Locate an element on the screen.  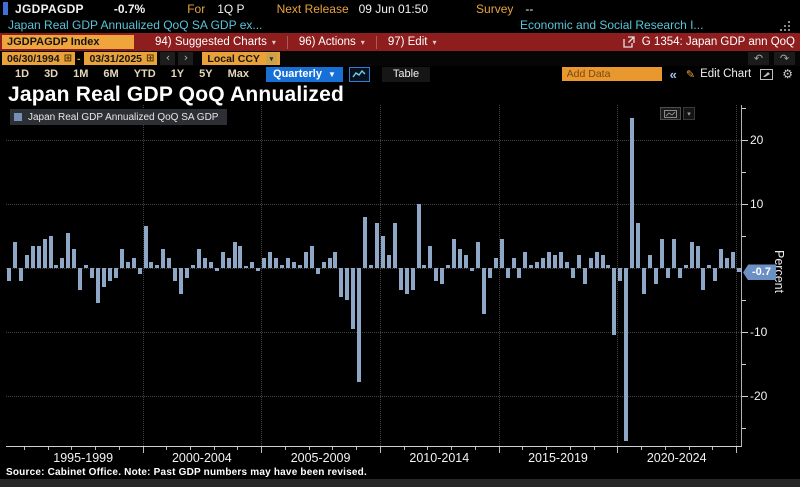
chart-options-control: ▾ is located at coordinates (677, 113).